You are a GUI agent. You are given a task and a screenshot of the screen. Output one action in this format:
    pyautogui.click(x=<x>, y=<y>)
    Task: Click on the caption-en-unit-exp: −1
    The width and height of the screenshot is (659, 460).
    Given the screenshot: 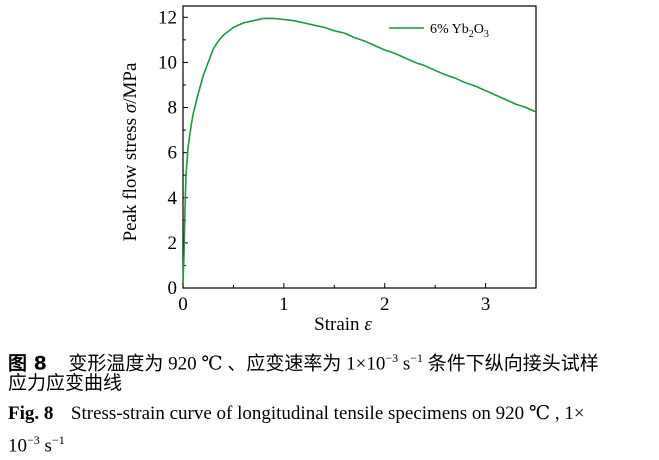 What is the action you would take?
    pyautogui.click(x=58, y=440)
    